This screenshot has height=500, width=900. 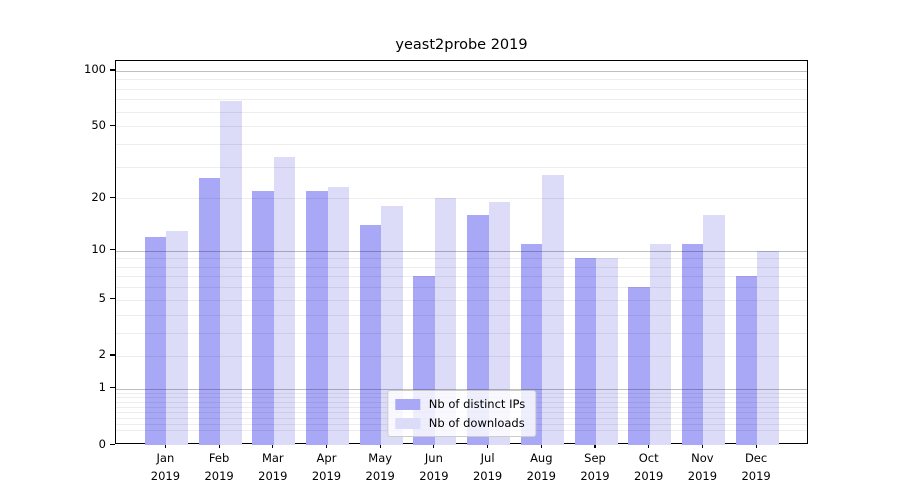 What do you see at coordinates (541, 446) in the screenshot?
I see `x-tick-aug` at bounding box center [541, 446].